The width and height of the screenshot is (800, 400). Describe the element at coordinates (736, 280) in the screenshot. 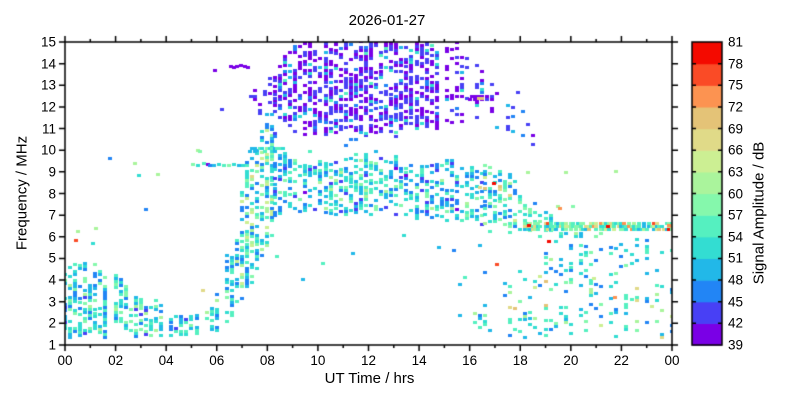

I see `colorbar-tick-label: 48` at that location.